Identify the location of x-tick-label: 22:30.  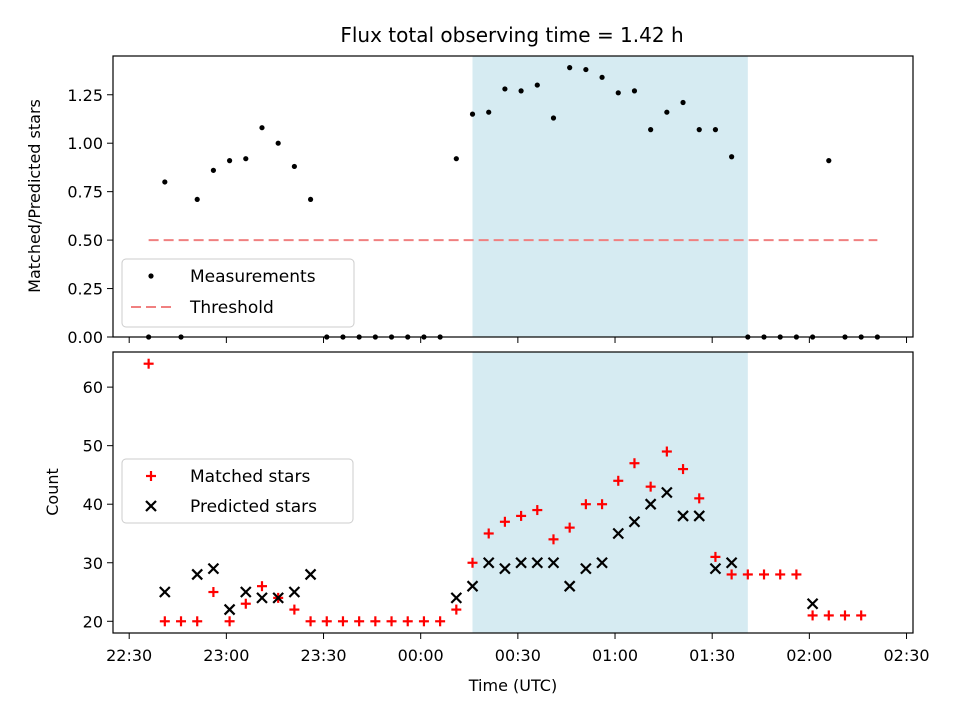
(129, 655).